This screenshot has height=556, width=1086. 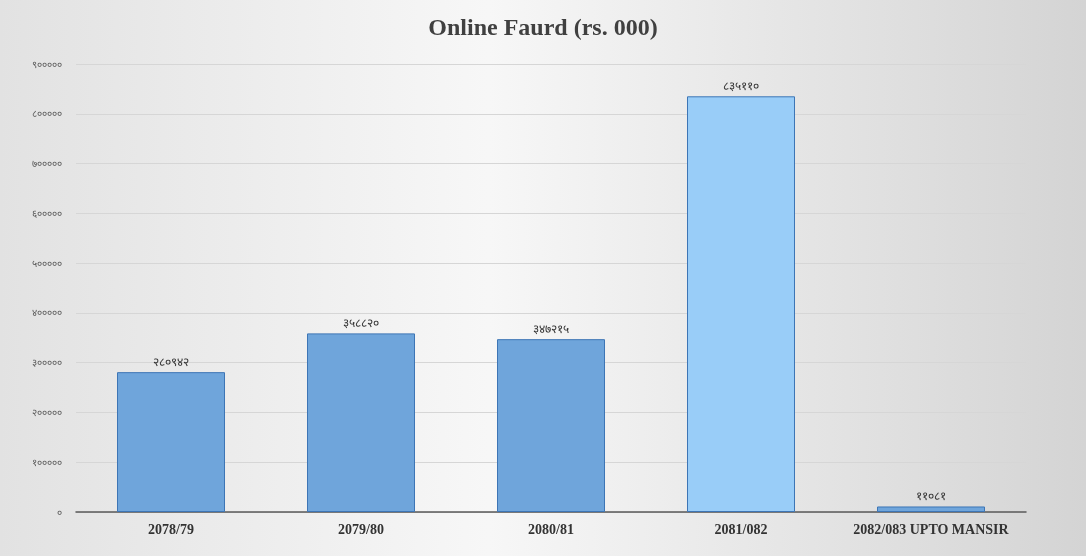 I want to click on y-tick-label: ३०००००, so click(x=47, y=363).